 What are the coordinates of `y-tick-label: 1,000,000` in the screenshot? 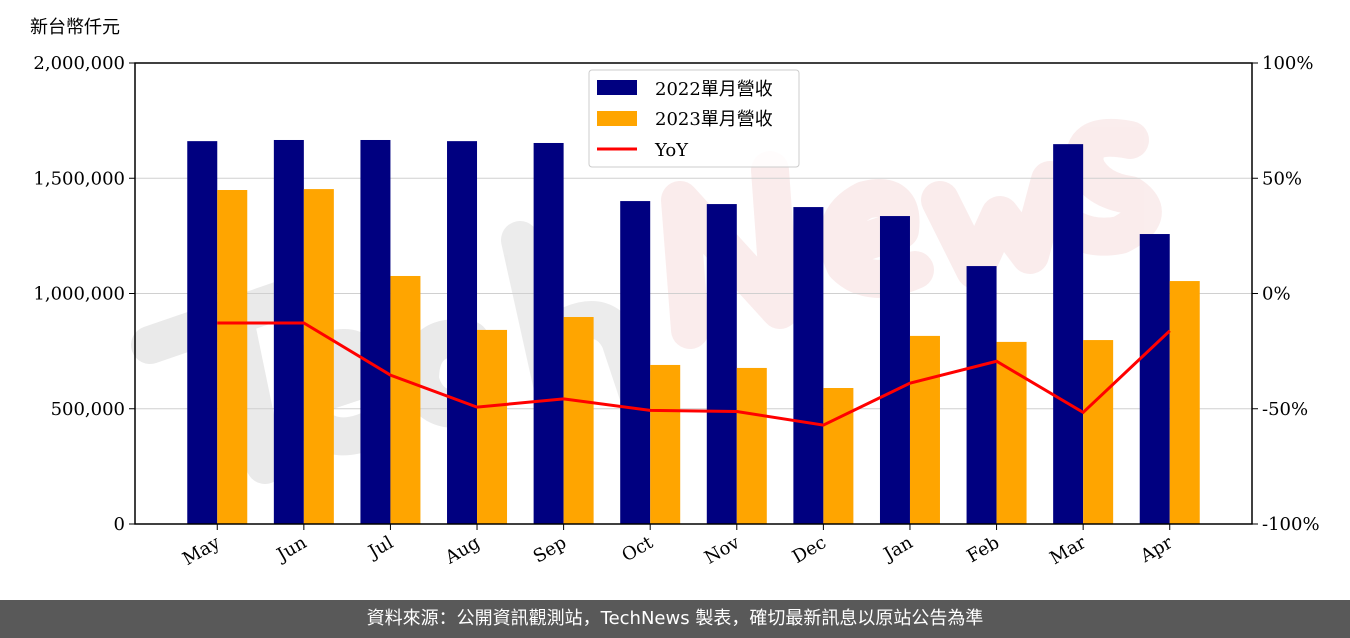 It's located at (79, 294).